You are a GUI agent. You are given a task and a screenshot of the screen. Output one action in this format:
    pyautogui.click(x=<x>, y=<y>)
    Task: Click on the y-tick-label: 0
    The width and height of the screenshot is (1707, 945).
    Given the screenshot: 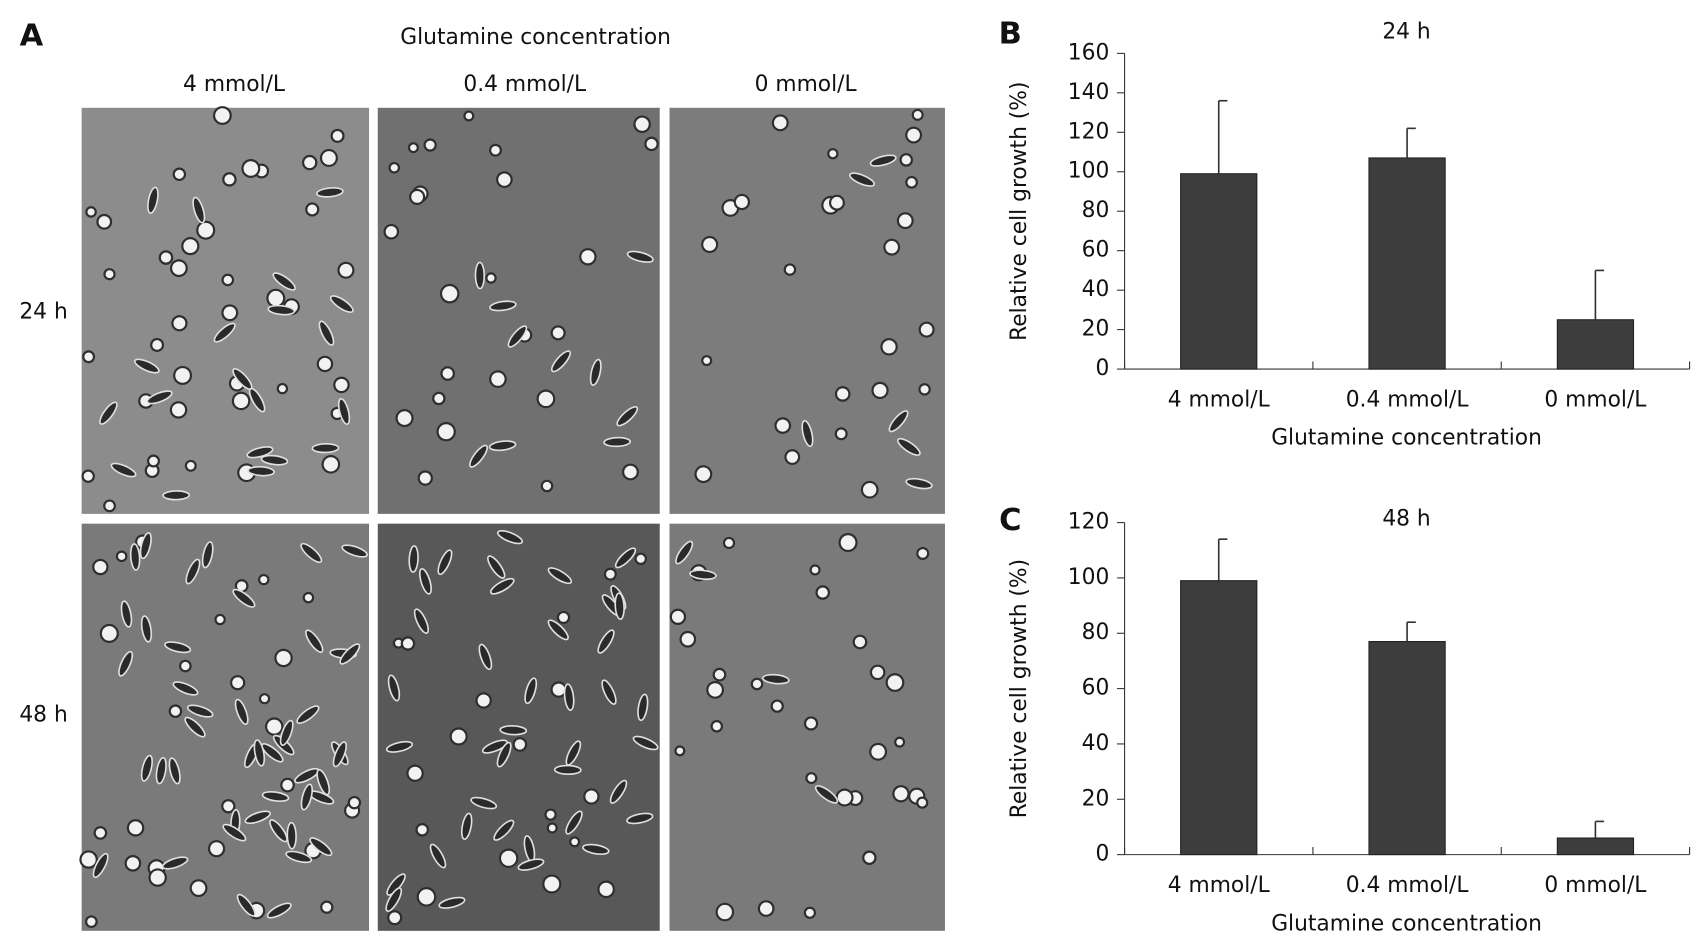 What is the action you would take?
    pyautogui.click(x=1102, y=854)
    